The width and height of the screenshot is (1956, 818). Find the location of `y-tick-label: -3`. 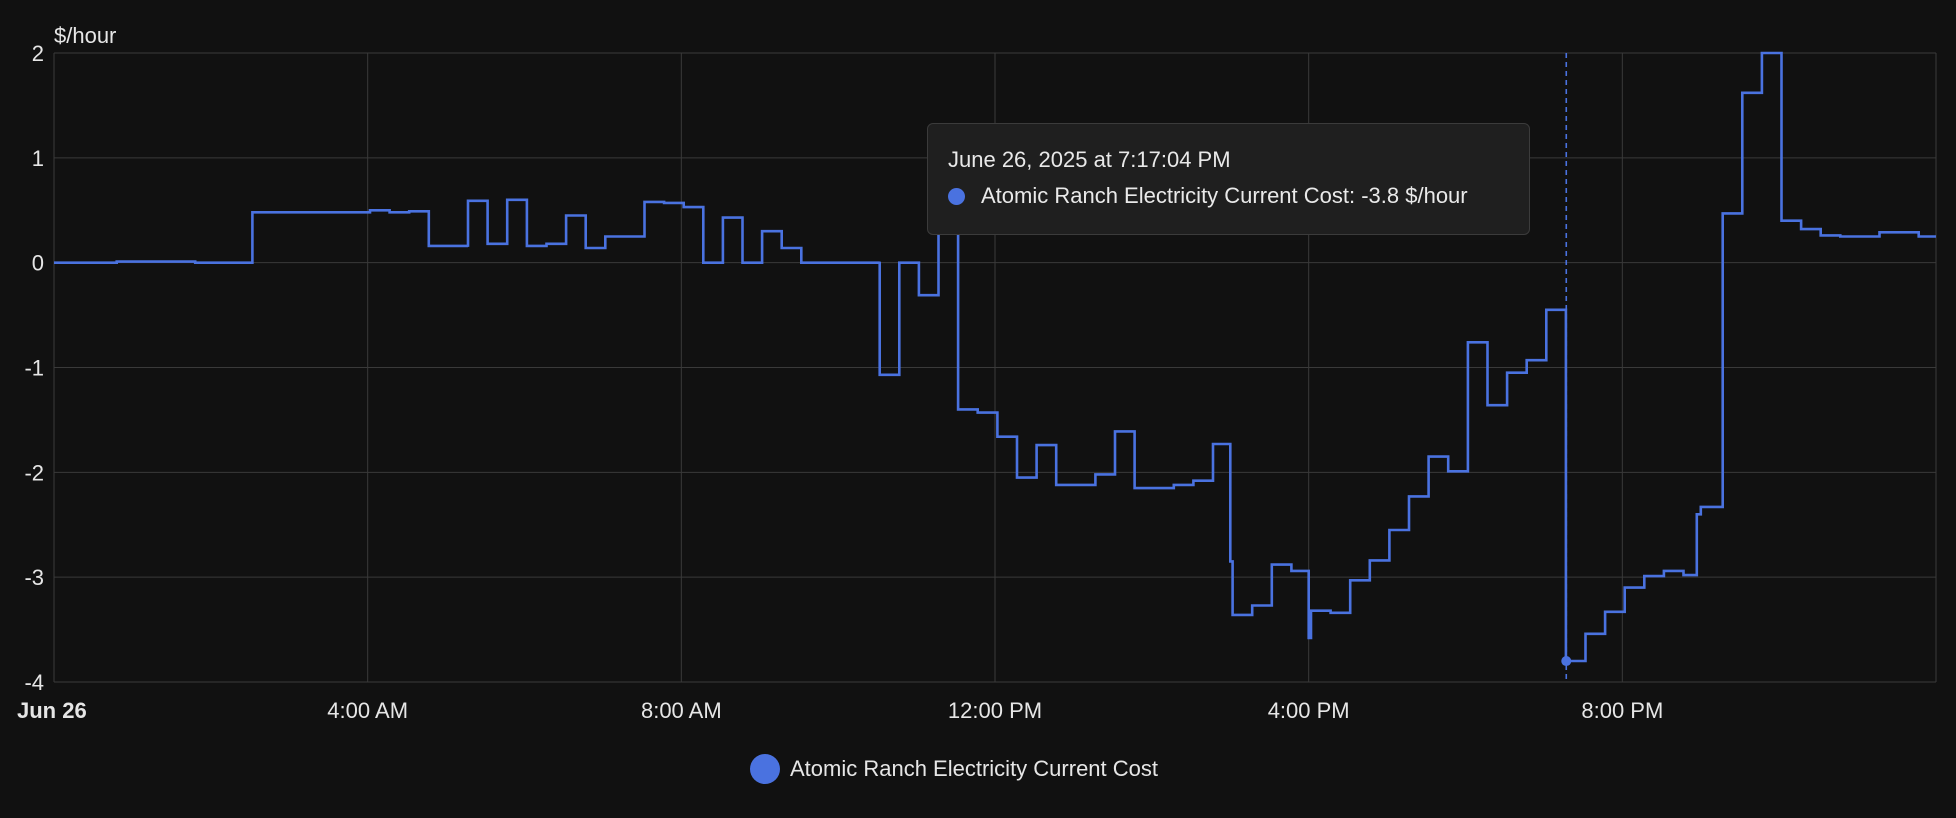

y-tick-label: -3 is located at coordinates (34, 577).